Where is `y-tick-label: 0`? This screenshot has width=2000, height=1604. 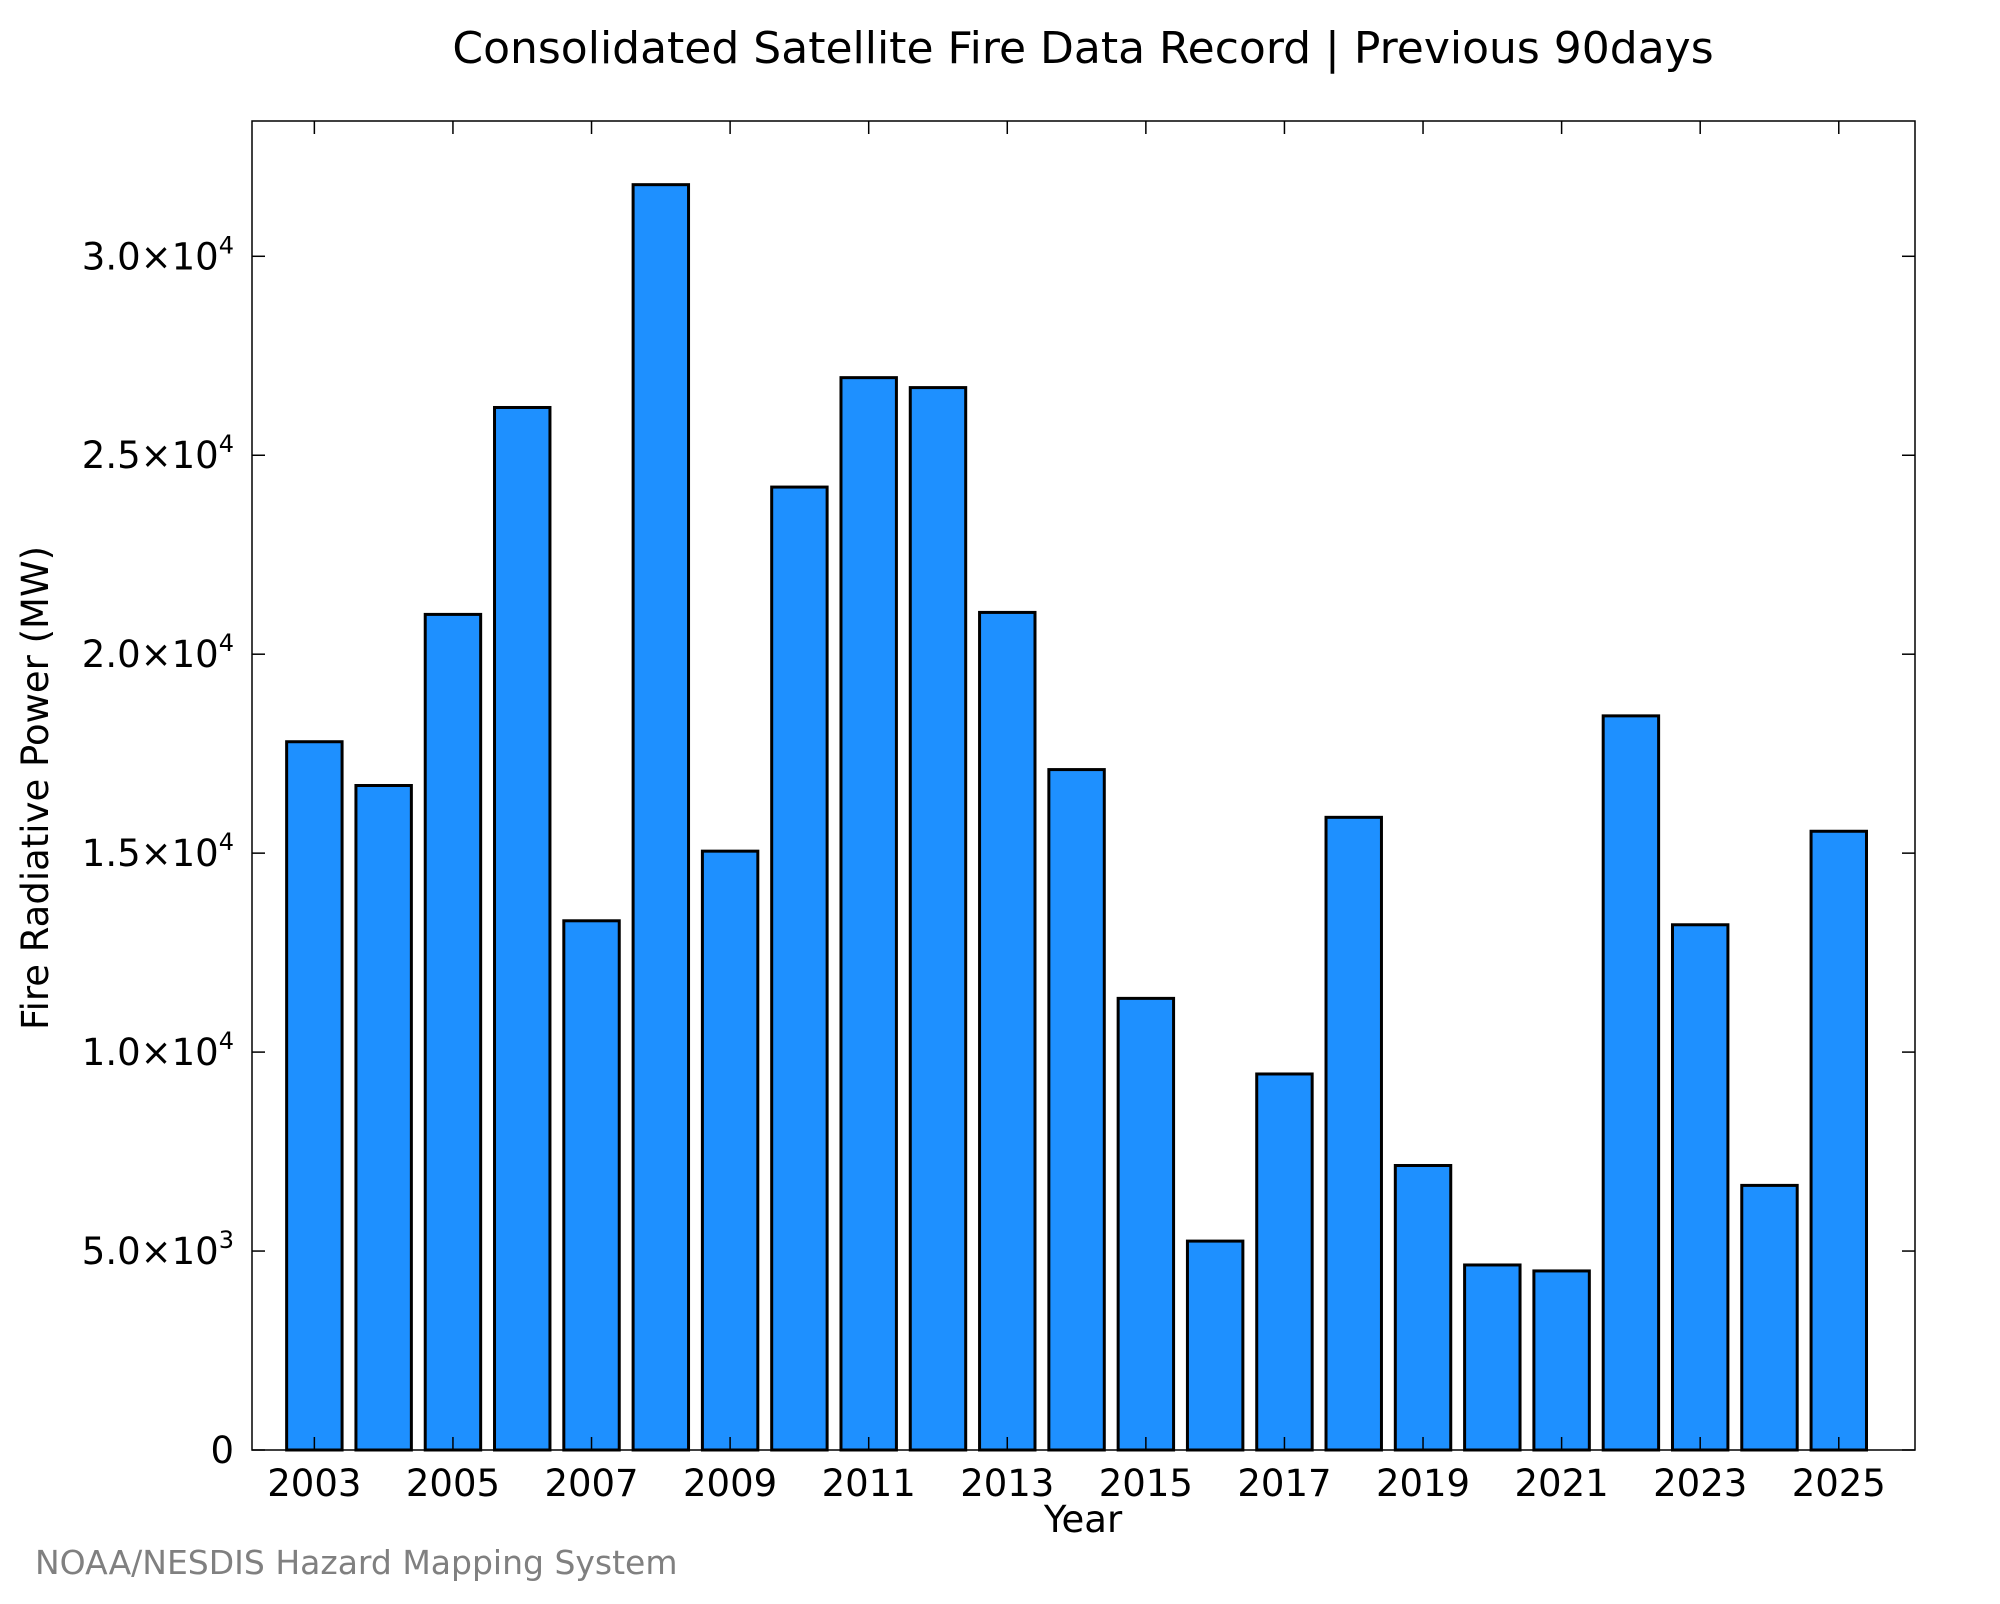 y-tick-label: 0 is located at coordinates (222, 1450).